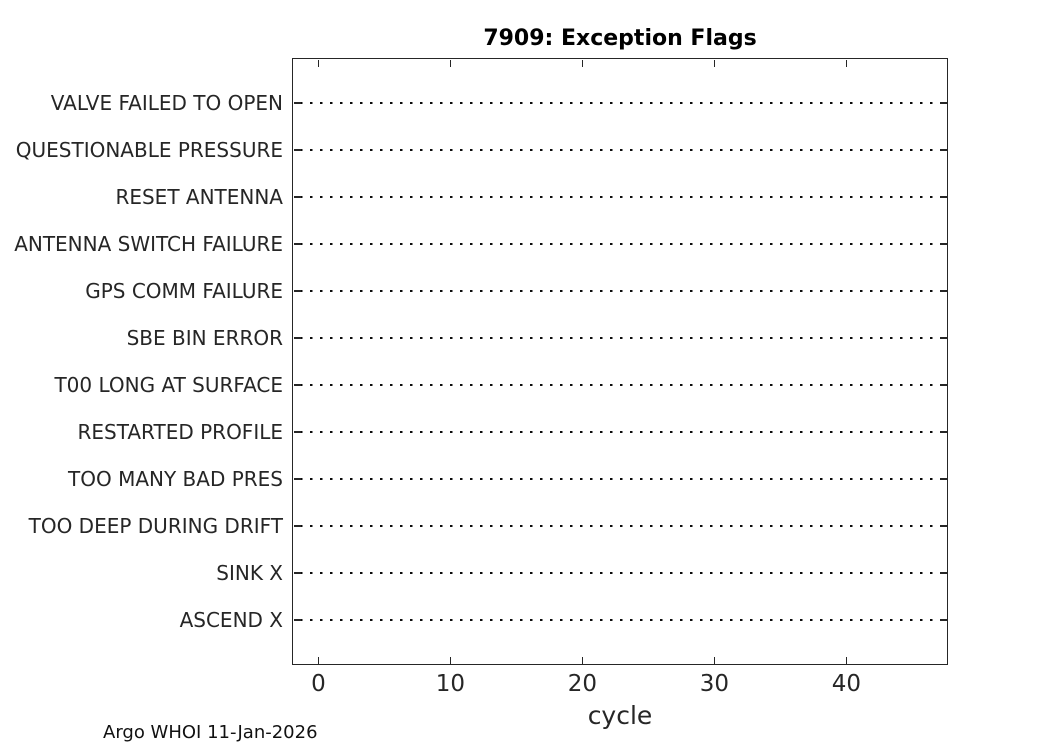  What do you see at coordinates (210, 732) in the screenshot?
I see `footer-caption: Argo WHOI 11-Jan-2026` at bounding box center [210, 732].